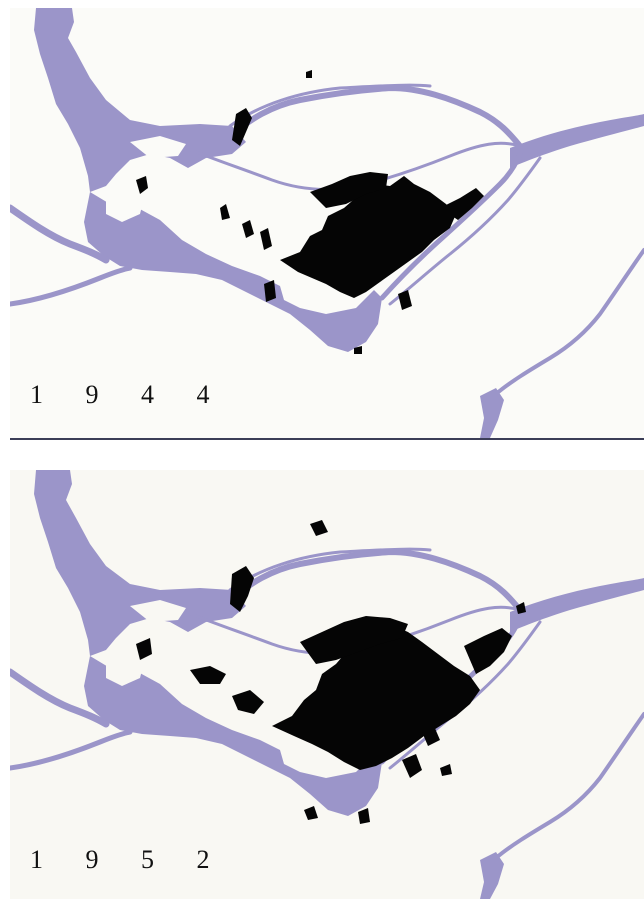  I want to click on year-label-1944: 1 9 4 4, so click(129, 394).